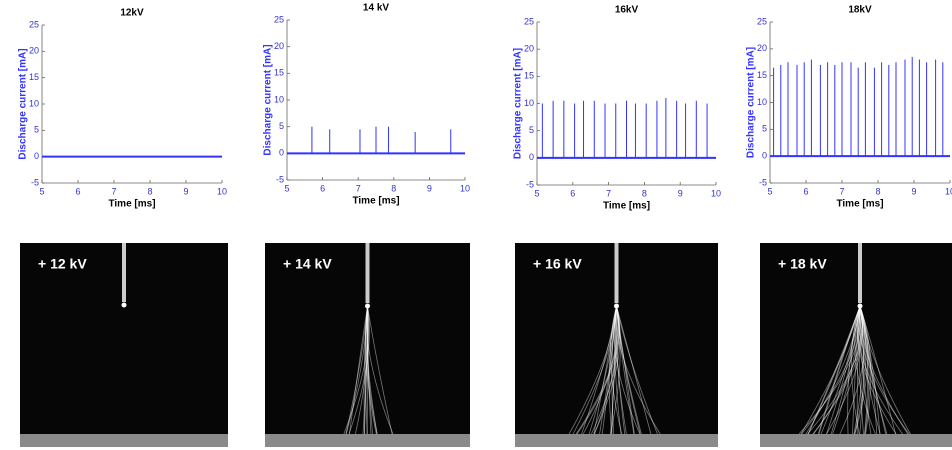  I want to click on x-tick-label: 7, so click(113, 191).